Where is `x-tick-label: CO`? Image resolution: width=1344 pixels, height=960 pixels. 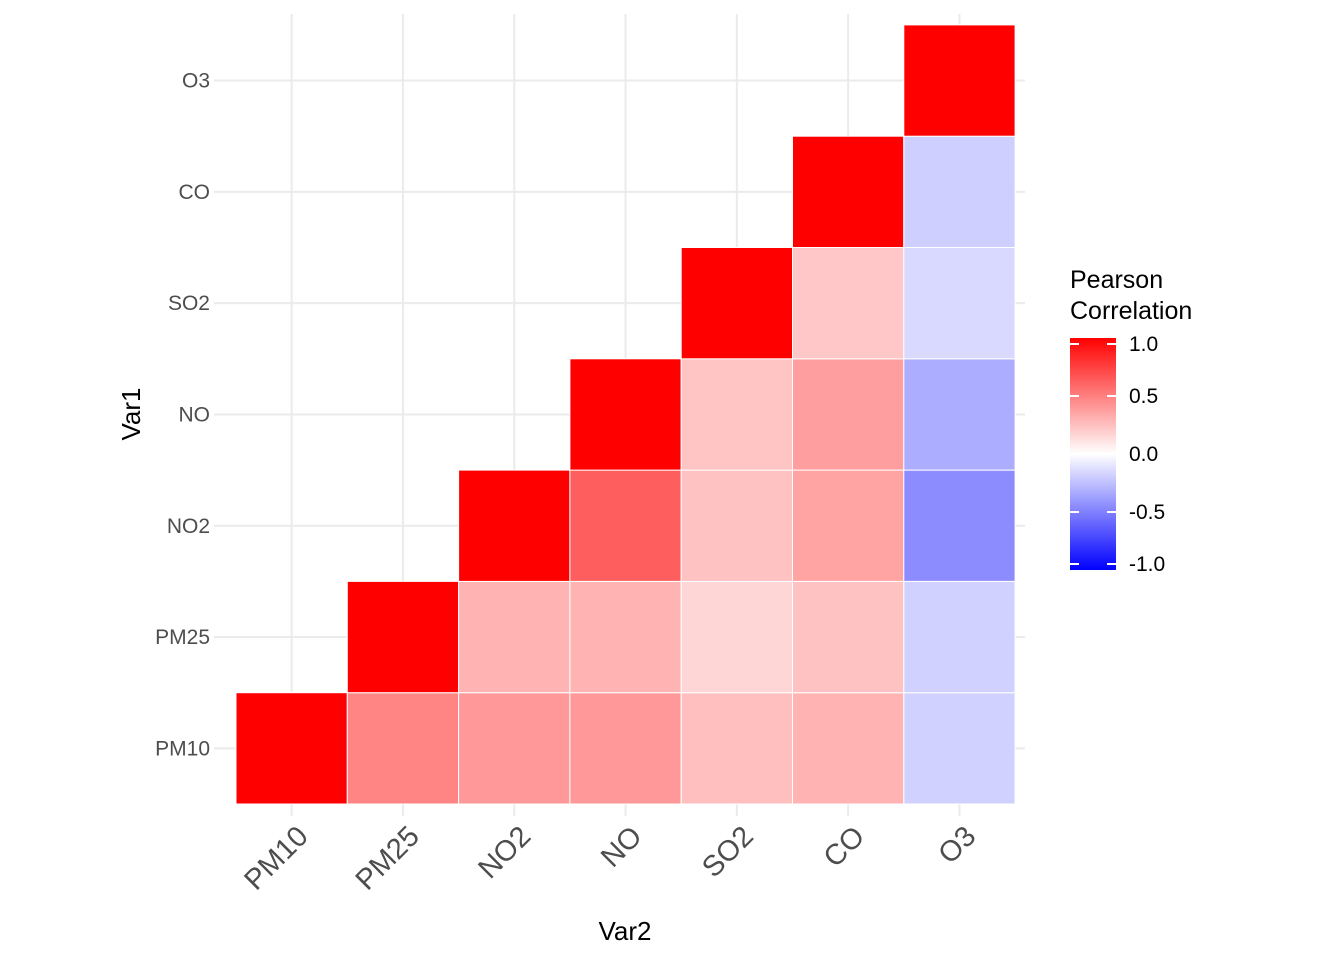
x-tick-label: CO is located at coordinates (844, 846).